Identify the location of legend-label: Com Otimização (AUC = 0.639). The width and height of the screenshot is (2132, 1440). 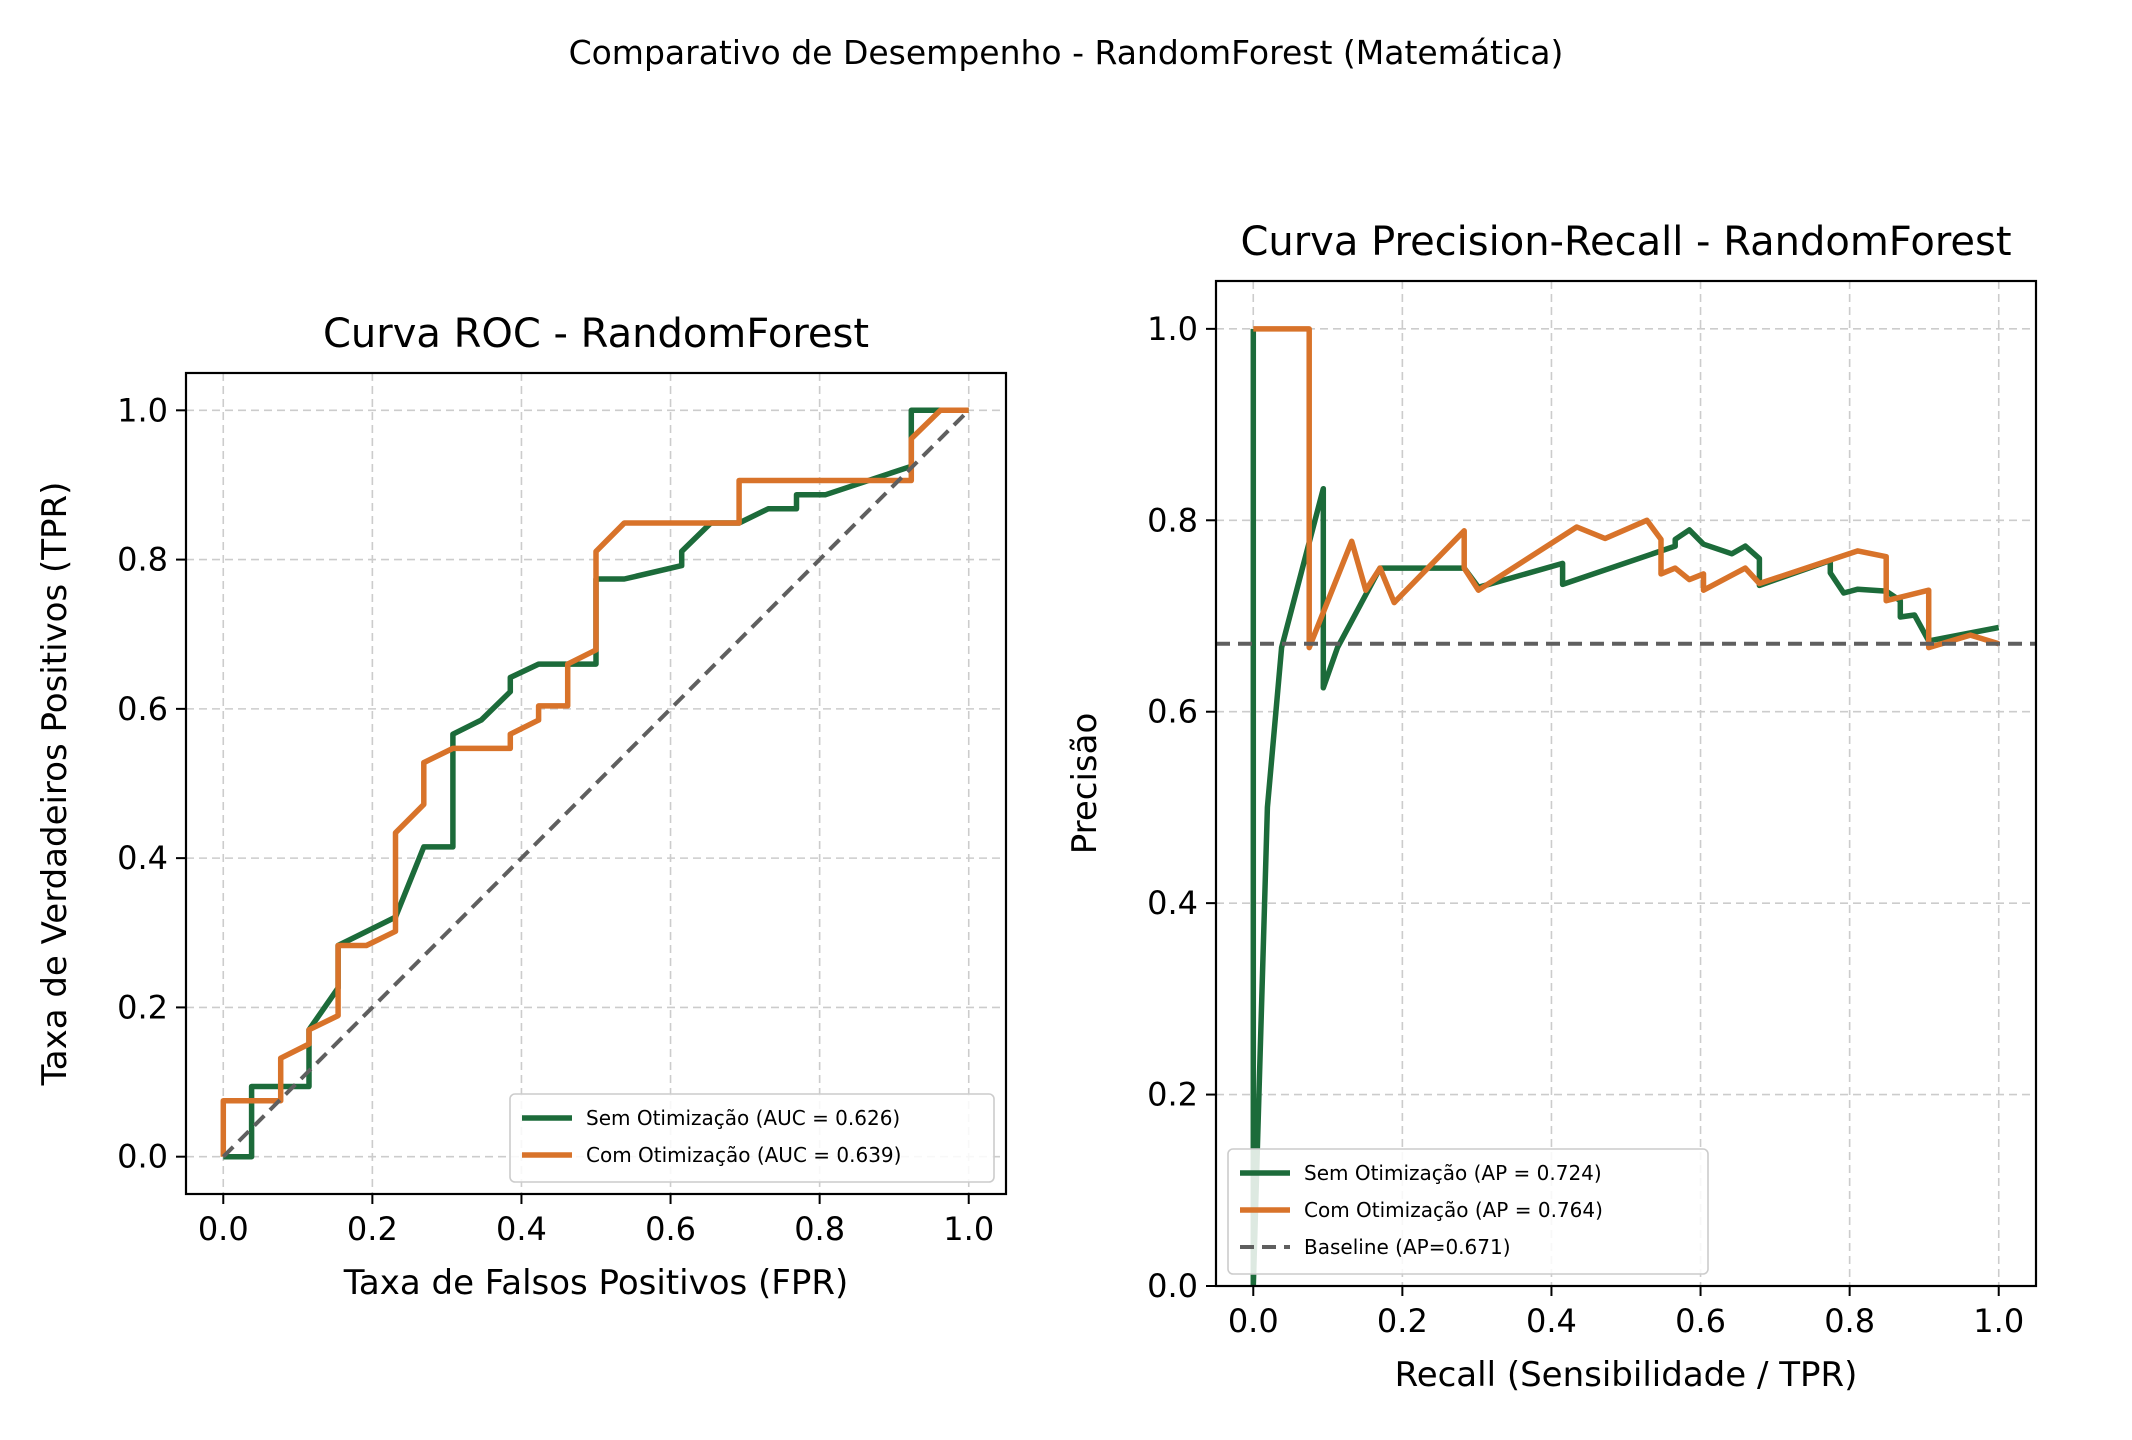
(743, 1155).